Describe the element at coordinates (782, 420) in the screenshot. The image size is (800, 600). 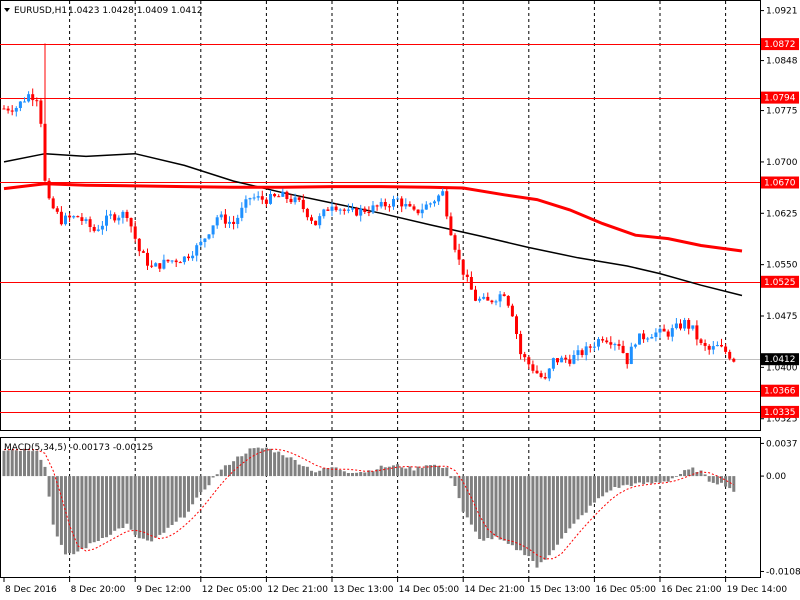
I see `price-tick-label: 1.0325` at that location.